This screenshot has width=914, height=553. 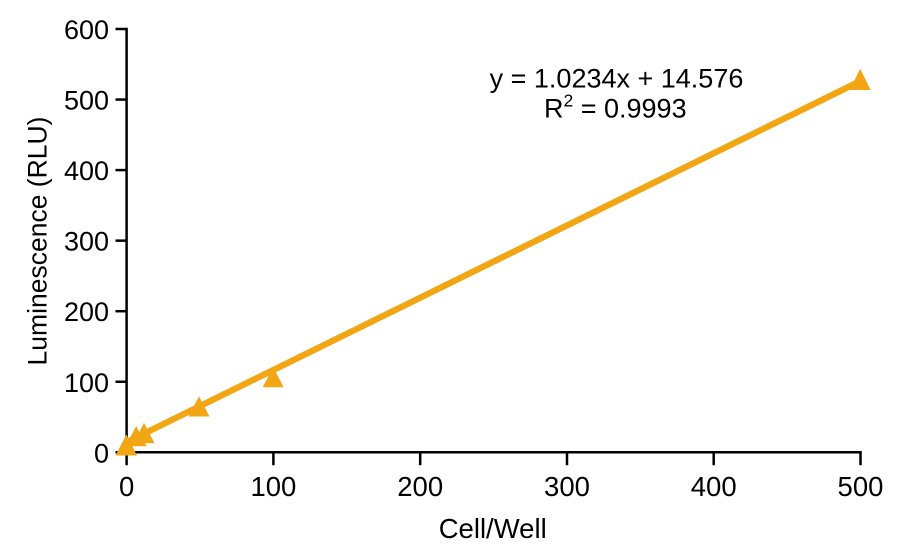 I want to click on svg-text: R2 = 0.9993, so click(x=615, y=107).